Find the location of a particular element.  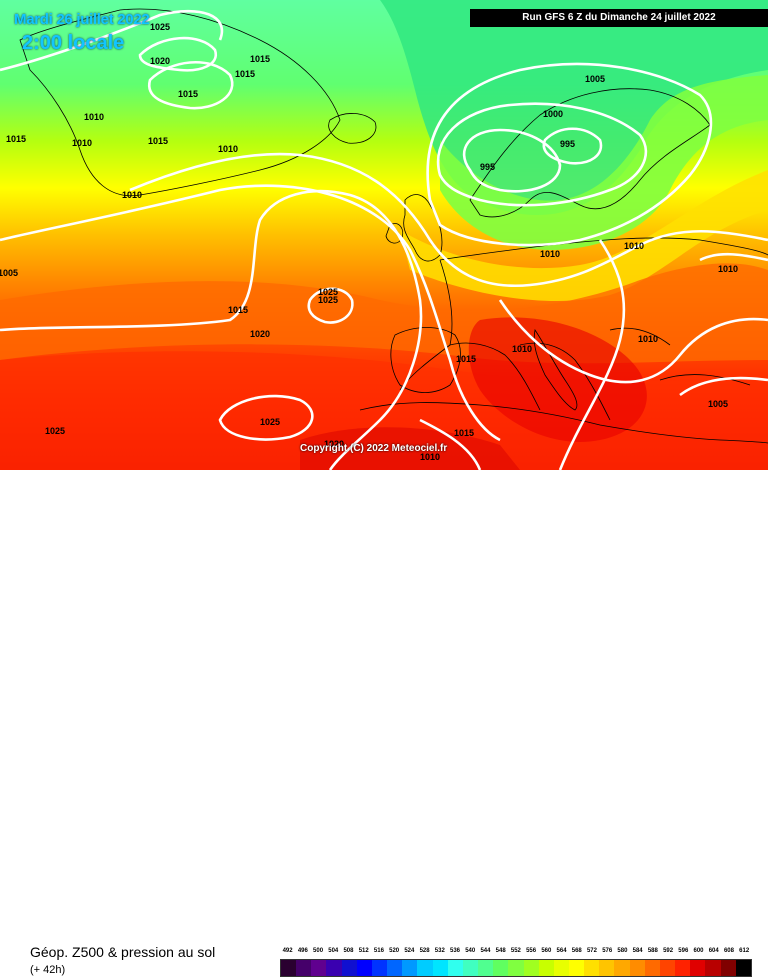

isobar-1010-east is located at coordinates (592, 354).